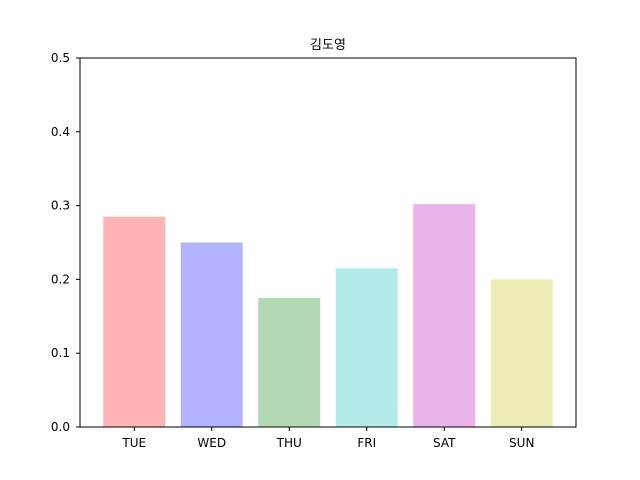 This screenshot has width=640, height=480. What do you see at coordinates (366, 347) in the screenshot?
I see `bar-fri` at bounding box center [366, 347].